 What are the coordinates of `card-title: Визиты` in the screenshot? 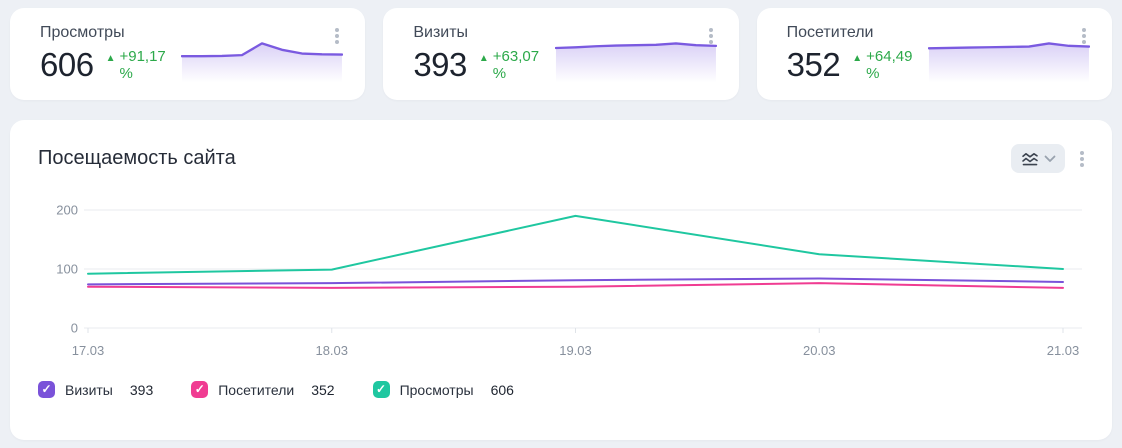 It's located at (441, 32).